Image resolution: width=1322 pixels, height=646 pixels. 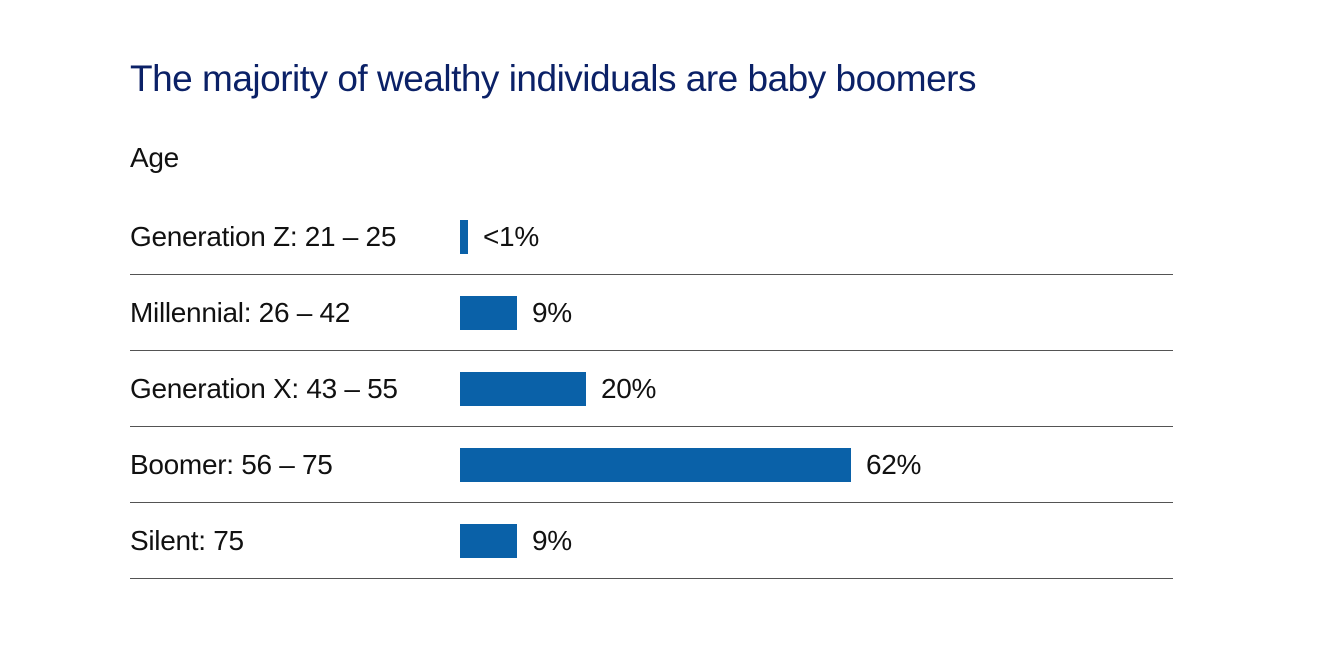 I want to click on bar-row: Generation Z: 21 – 25 <1%, so click(x=651, y=237).